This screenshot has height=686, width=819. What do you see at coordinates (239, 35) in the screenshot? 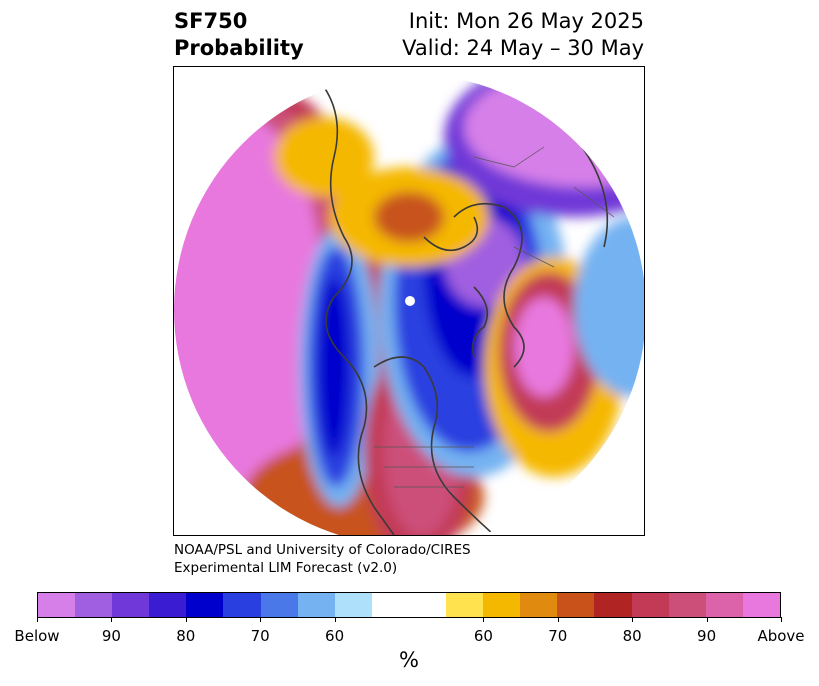
I see `title-left: SF750 Probability` at bounding box center [239, 35].